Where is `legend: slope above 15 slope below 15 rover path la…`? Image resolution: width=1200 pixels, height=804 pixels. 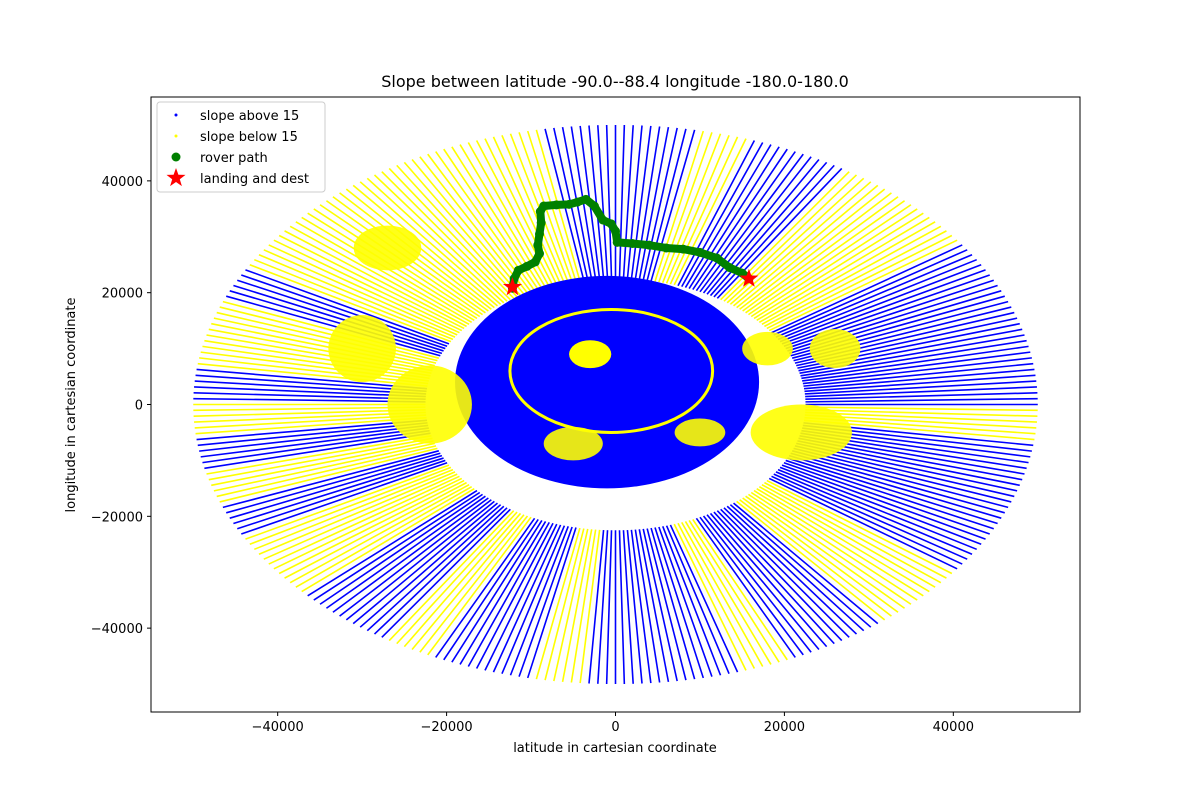
legend: slope above 15 slope below 15 rover path la… is located at coordinates (241, 147).